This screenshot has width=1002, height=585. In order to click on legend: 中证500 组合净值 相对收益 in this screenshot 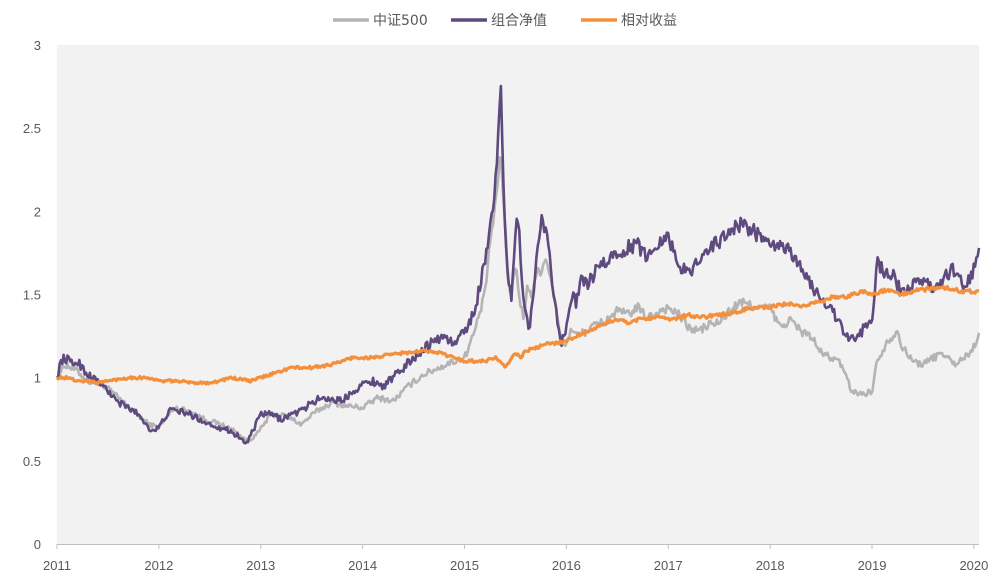, I will do `click(505, 21)`.